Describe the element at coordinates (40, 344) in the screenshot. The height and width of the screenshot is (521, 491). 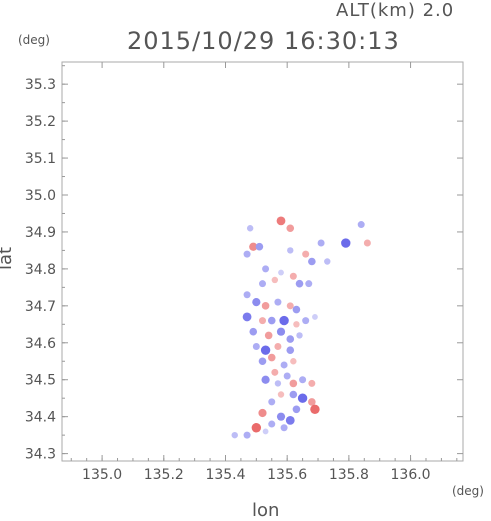
I see `y-tick-label: 34.6` at that location.